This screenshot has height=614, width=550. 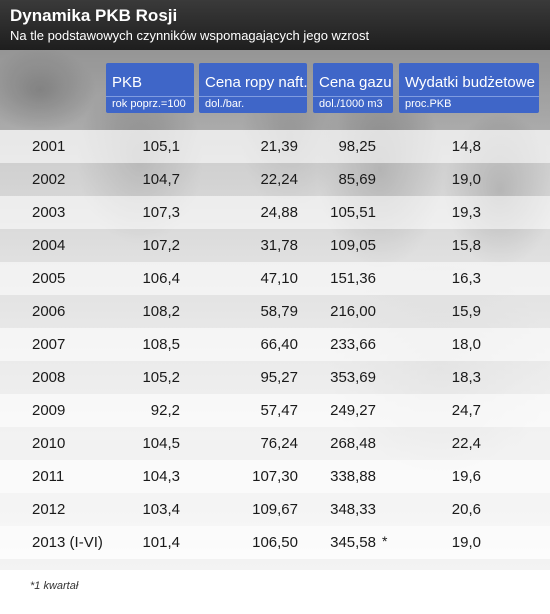 I want to click on value-cell: 22,24, so click(x=279, y=179).